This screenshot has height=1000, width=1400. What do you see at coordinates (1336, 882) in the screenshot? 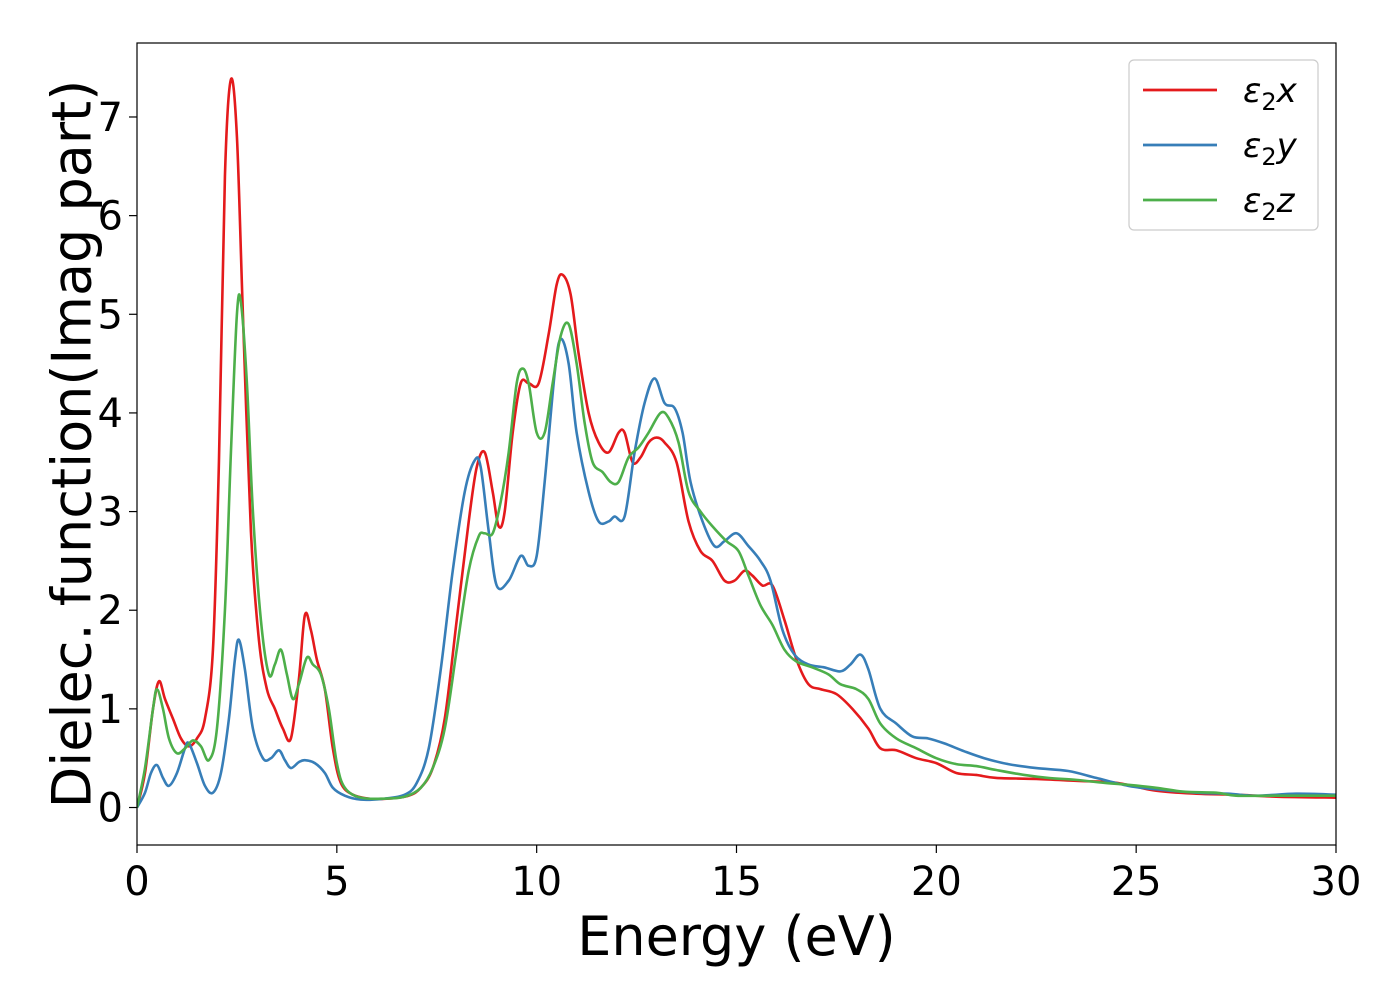
I see `x-tick-label: 30` at bounding box center [1336, 882].